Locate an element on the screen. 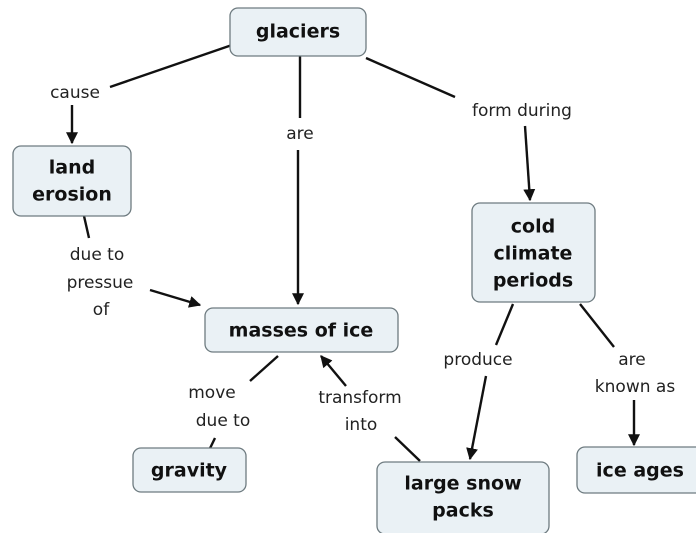 Image resolution: width=696 pixels, height=533 pixels. node: large snow packs is located at coordinates (463, 497).